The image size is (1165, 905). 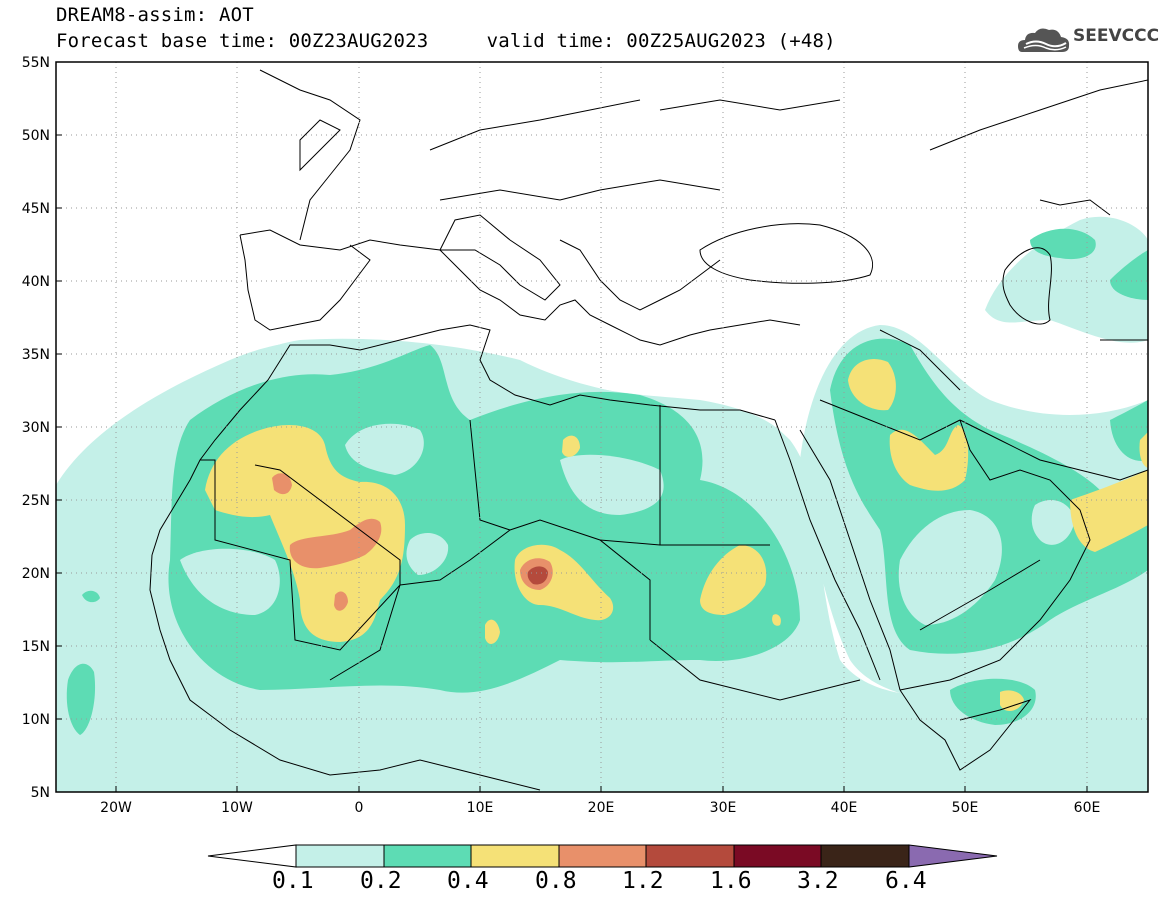 I want to click on lon-tick-label: 40E, so click(x=844, y=808).